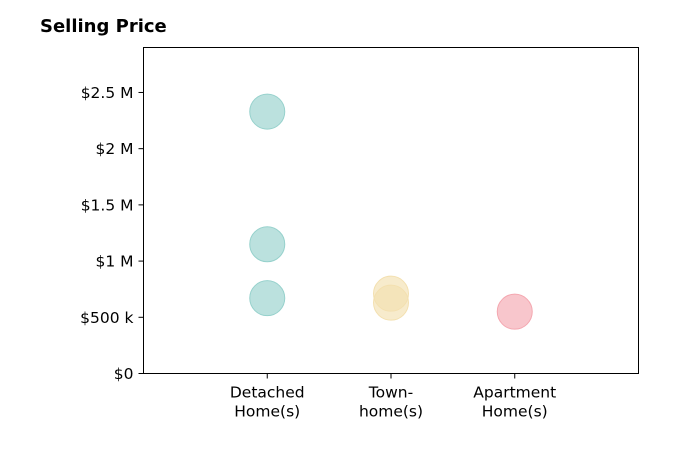 The height and width of the screenshot is (462, 679). Describe the element at coordinates (114, 149) in the screenshot. I see `y-tick-label: $2 M` at that location.